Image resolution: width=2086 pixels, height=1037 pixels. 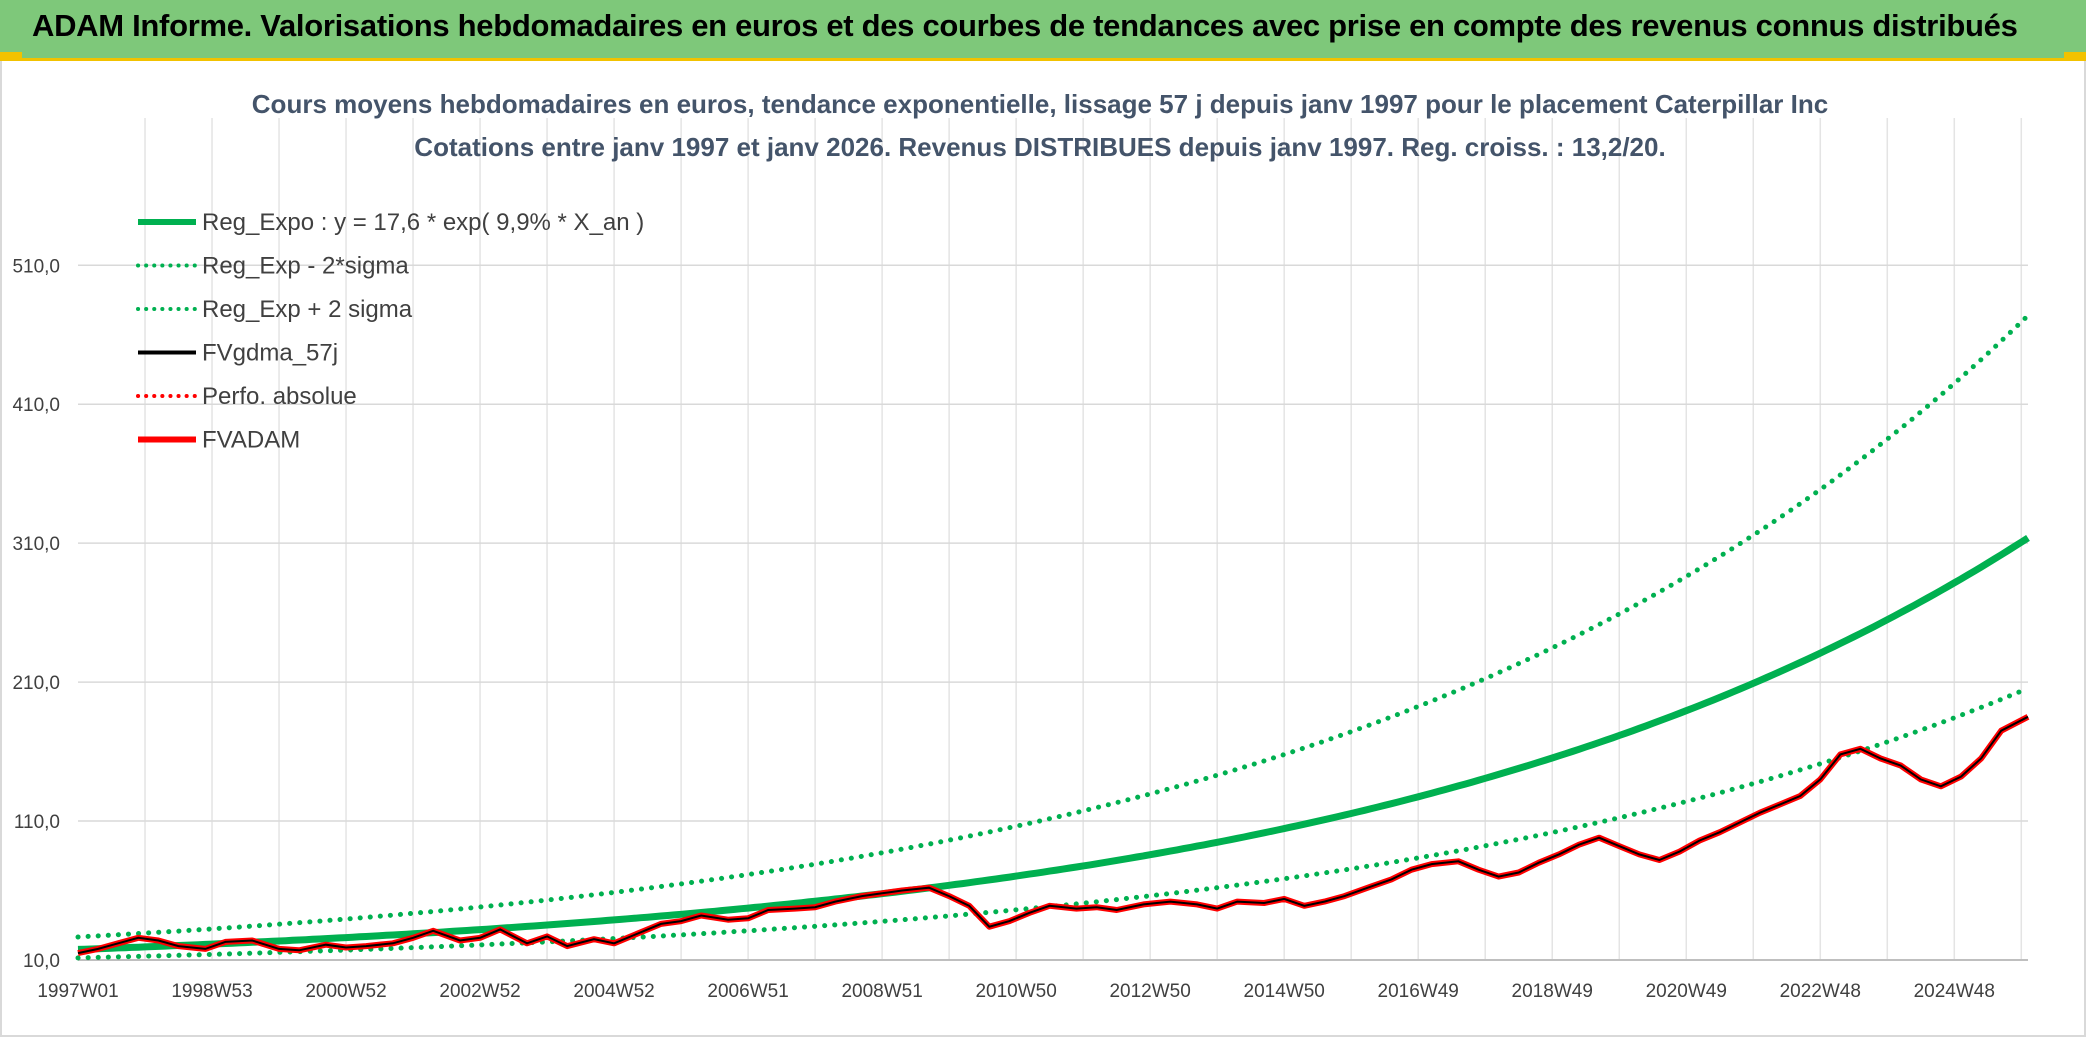 I want to click on y-tick-label: 10,0, so click(x=41, y=961).